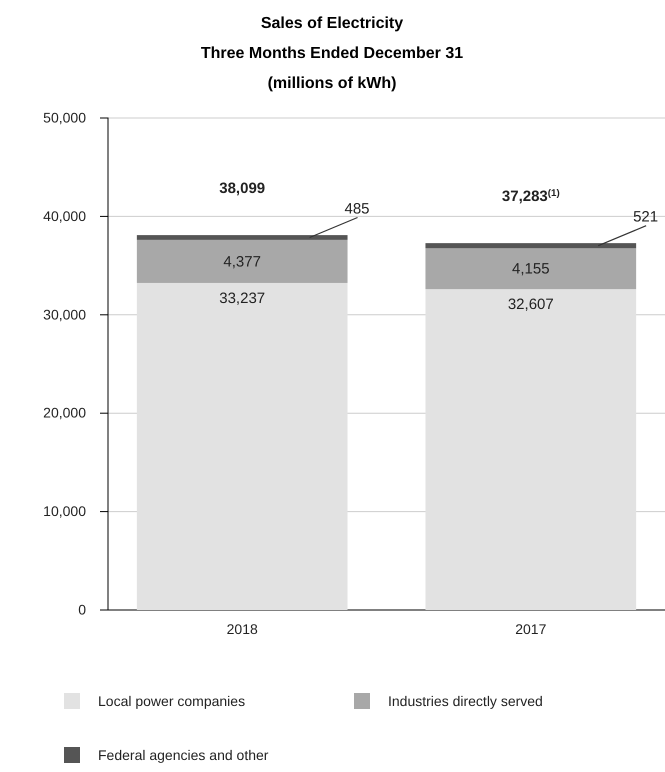  Describe the element at coordinates (531, 305) in the screenshot. I see `data-label: 32,607` at that location.